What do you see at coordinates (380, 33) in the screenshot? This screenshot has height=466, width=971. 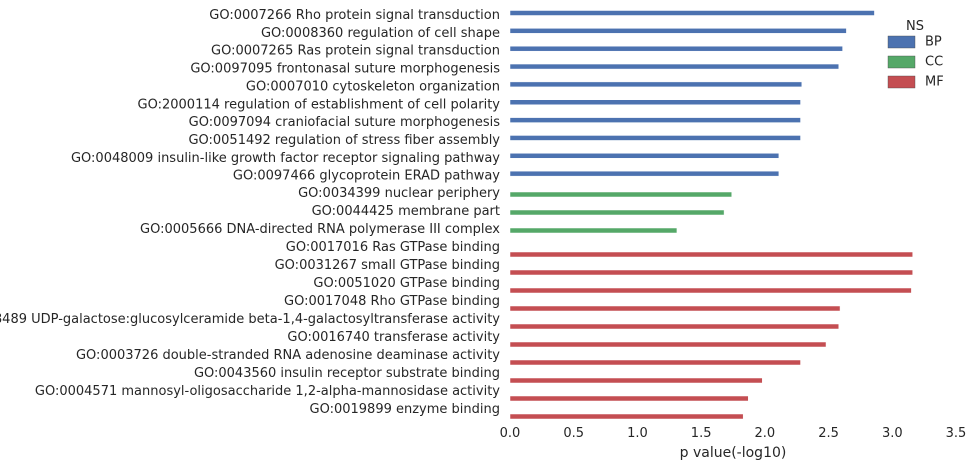 I see `category-label: GO:0008360 regulation of cell shape` at bounding box center [380, 33].